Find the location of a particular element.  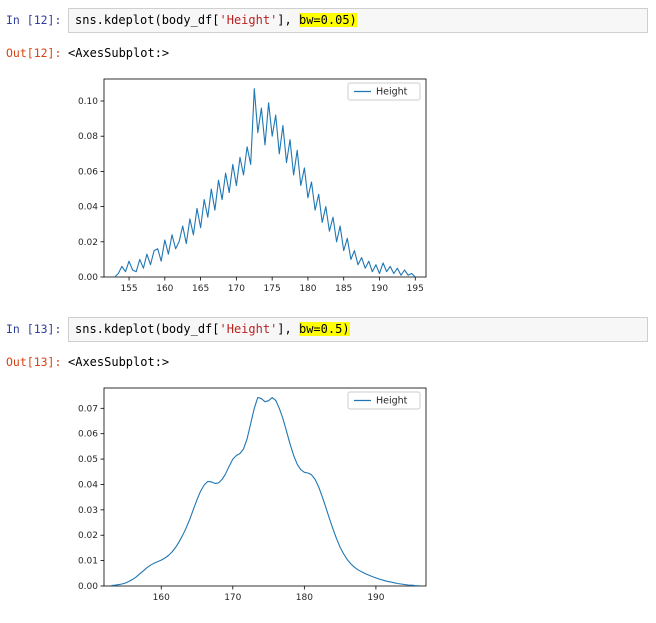

code-editor-13: sns.kdeplot(body_df['Height'], bw=0.5) is located at coordinates (358, 329).